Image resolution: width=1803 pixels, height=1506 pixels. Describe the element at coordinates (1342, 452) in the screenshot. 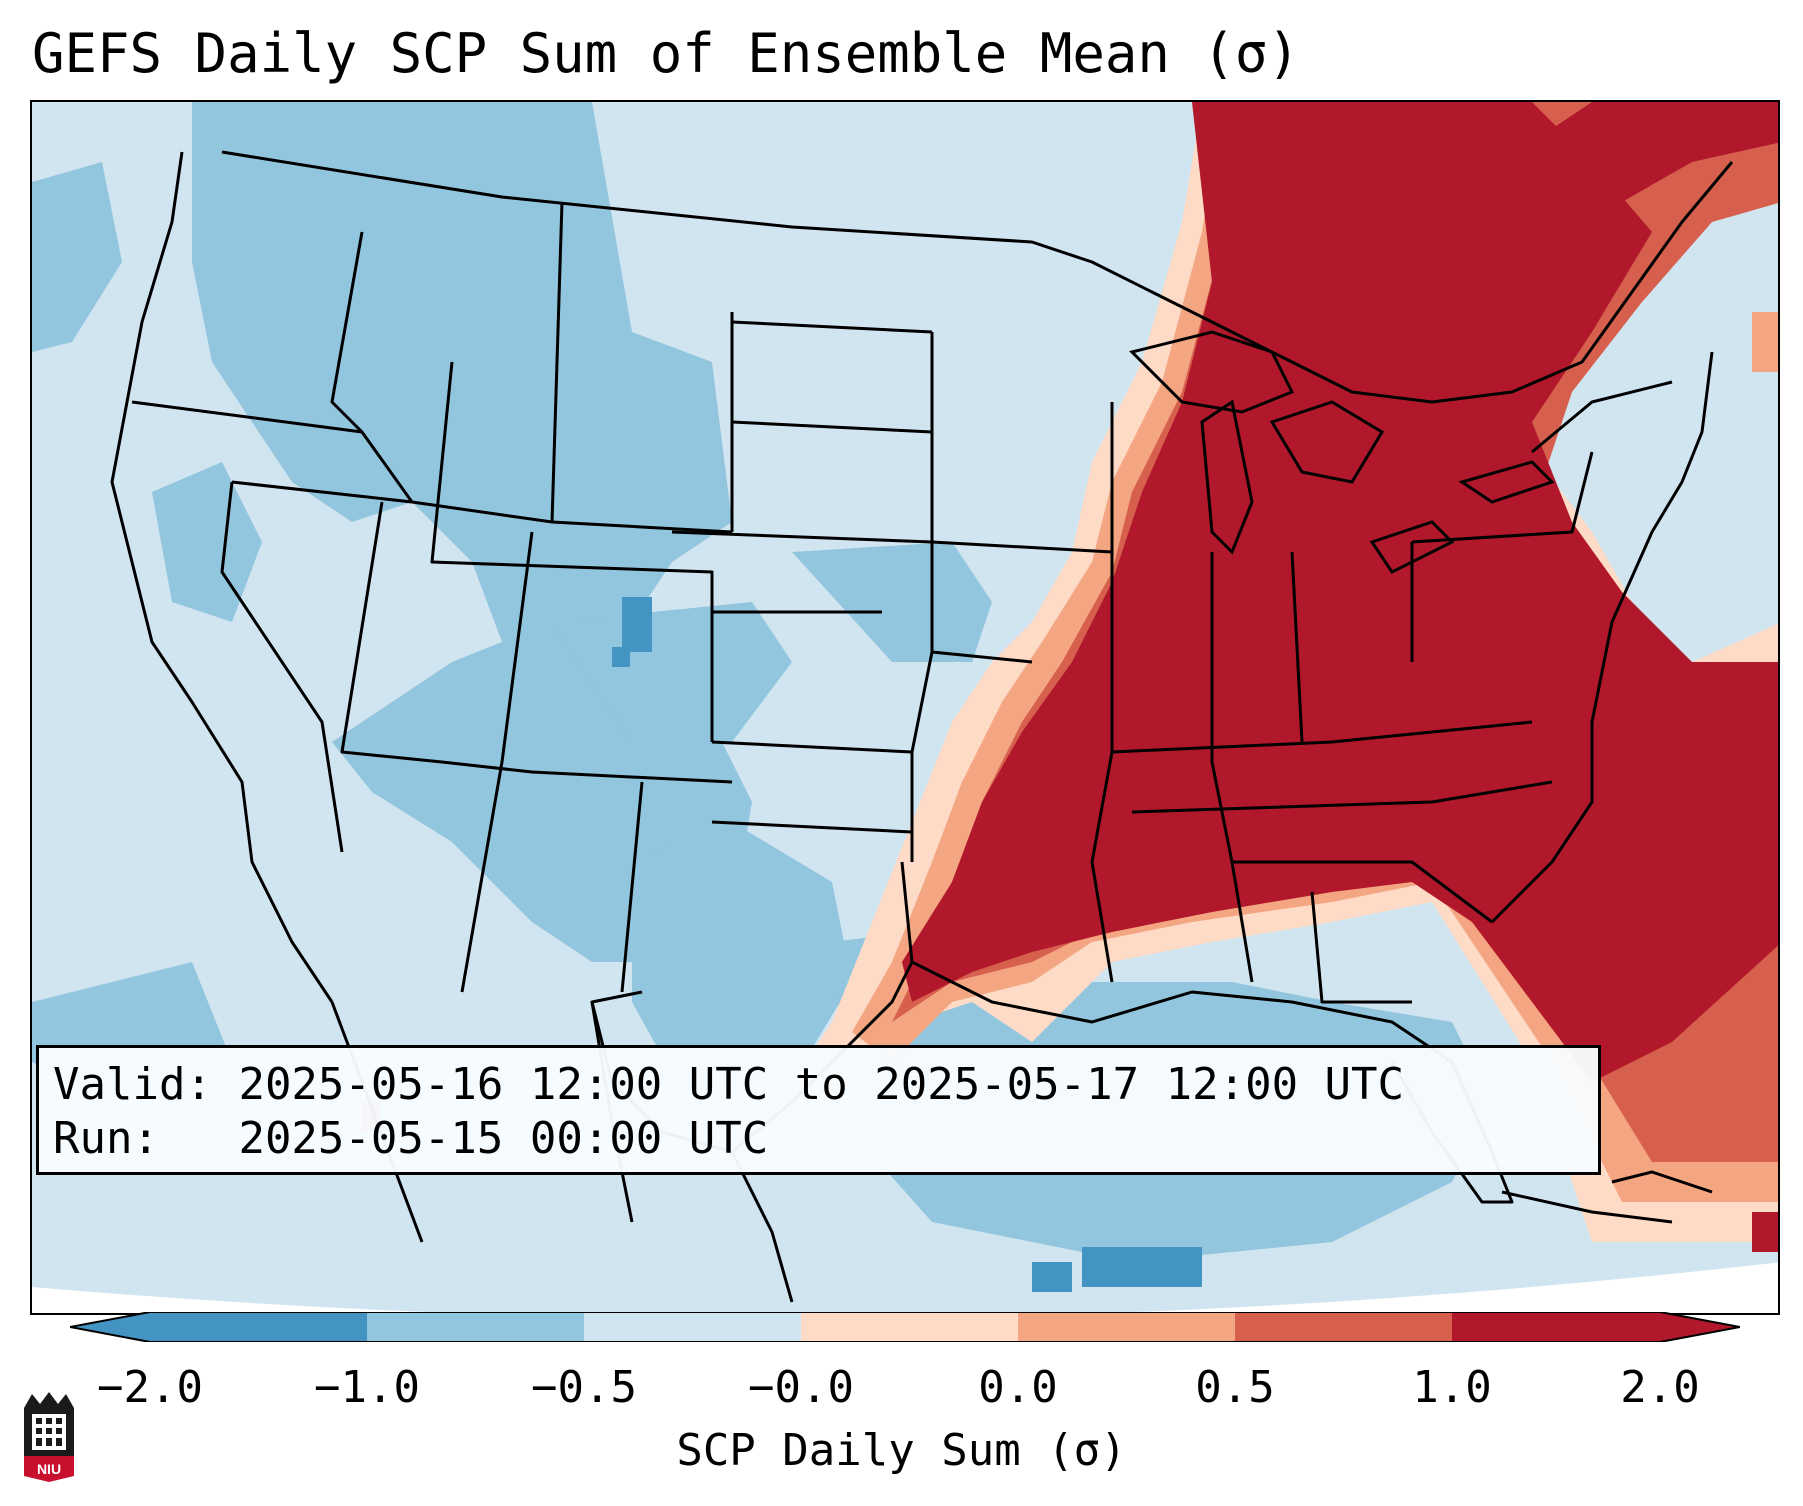

I see `great-lakes` at that location.